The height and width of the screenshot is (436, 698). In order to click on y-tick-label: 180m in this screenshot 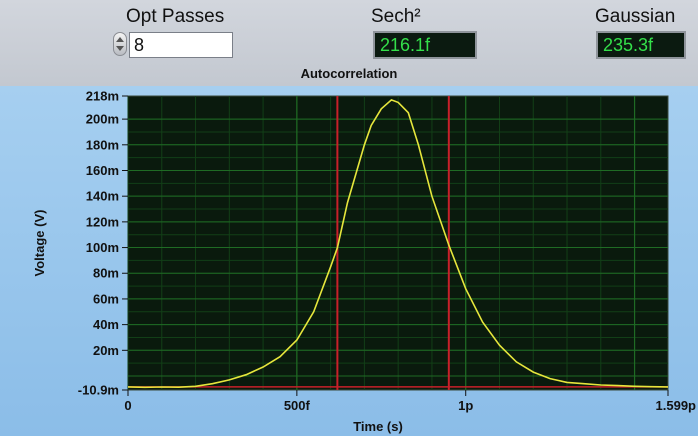, I will do `click(102, 144)`.